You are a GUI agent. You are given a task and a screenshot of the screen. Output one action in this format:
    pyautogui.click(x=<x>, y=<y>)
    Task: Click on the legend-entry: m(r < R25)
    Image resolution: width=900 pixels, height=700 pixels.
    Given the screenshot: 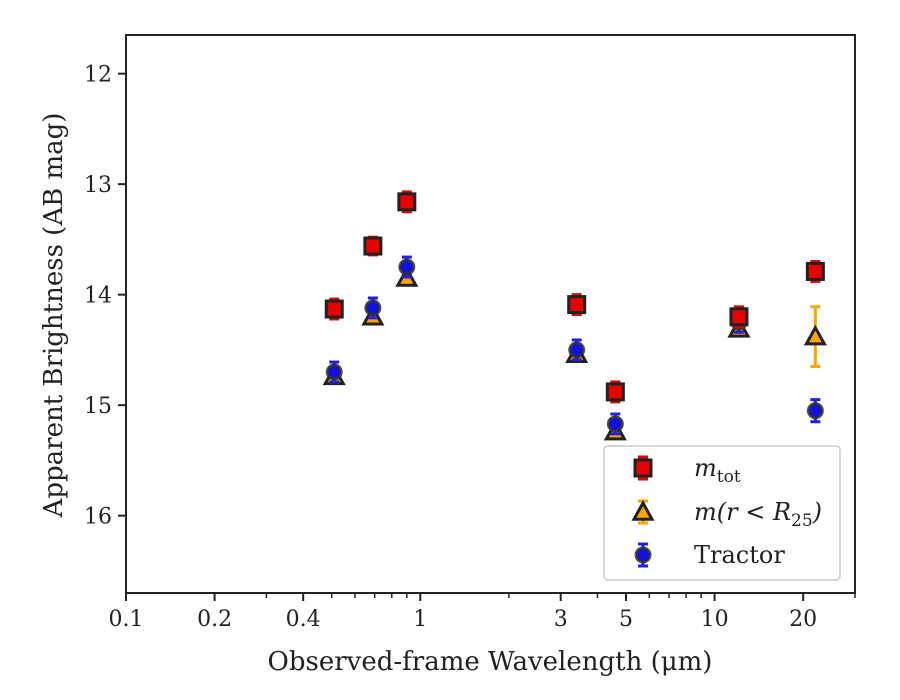 What is the action you would take?
    pyautogui.click(x=726, y=514)
    